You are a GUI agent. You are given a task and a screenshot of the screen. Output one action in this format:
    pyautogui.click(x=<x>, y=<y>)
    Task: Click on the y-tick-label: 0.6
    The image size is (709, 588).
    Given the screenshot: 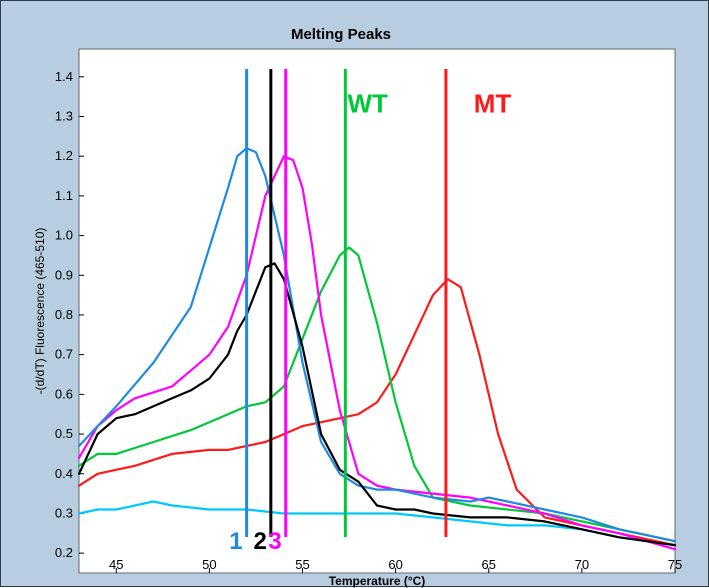 What is the action you would take?
    pyautogui.click(x=64, y=393)
    